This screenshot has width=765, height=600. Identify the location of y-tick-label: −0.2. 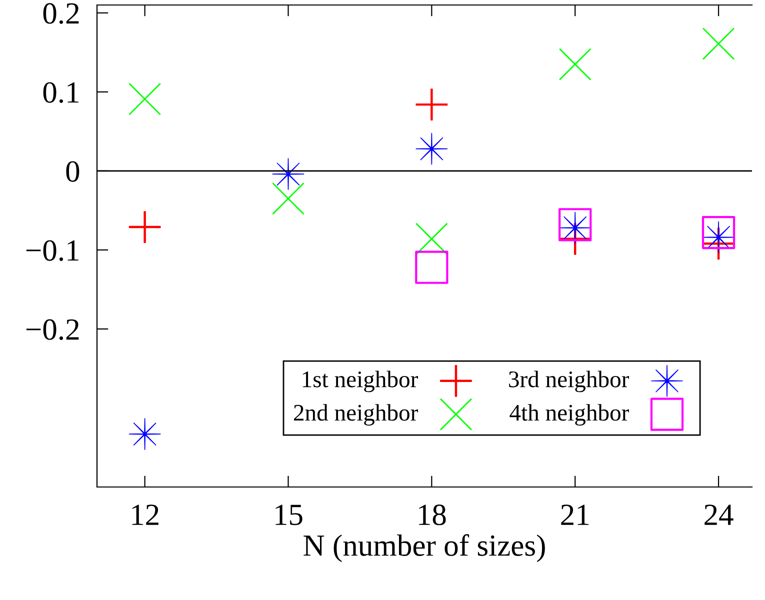
(52, 329).